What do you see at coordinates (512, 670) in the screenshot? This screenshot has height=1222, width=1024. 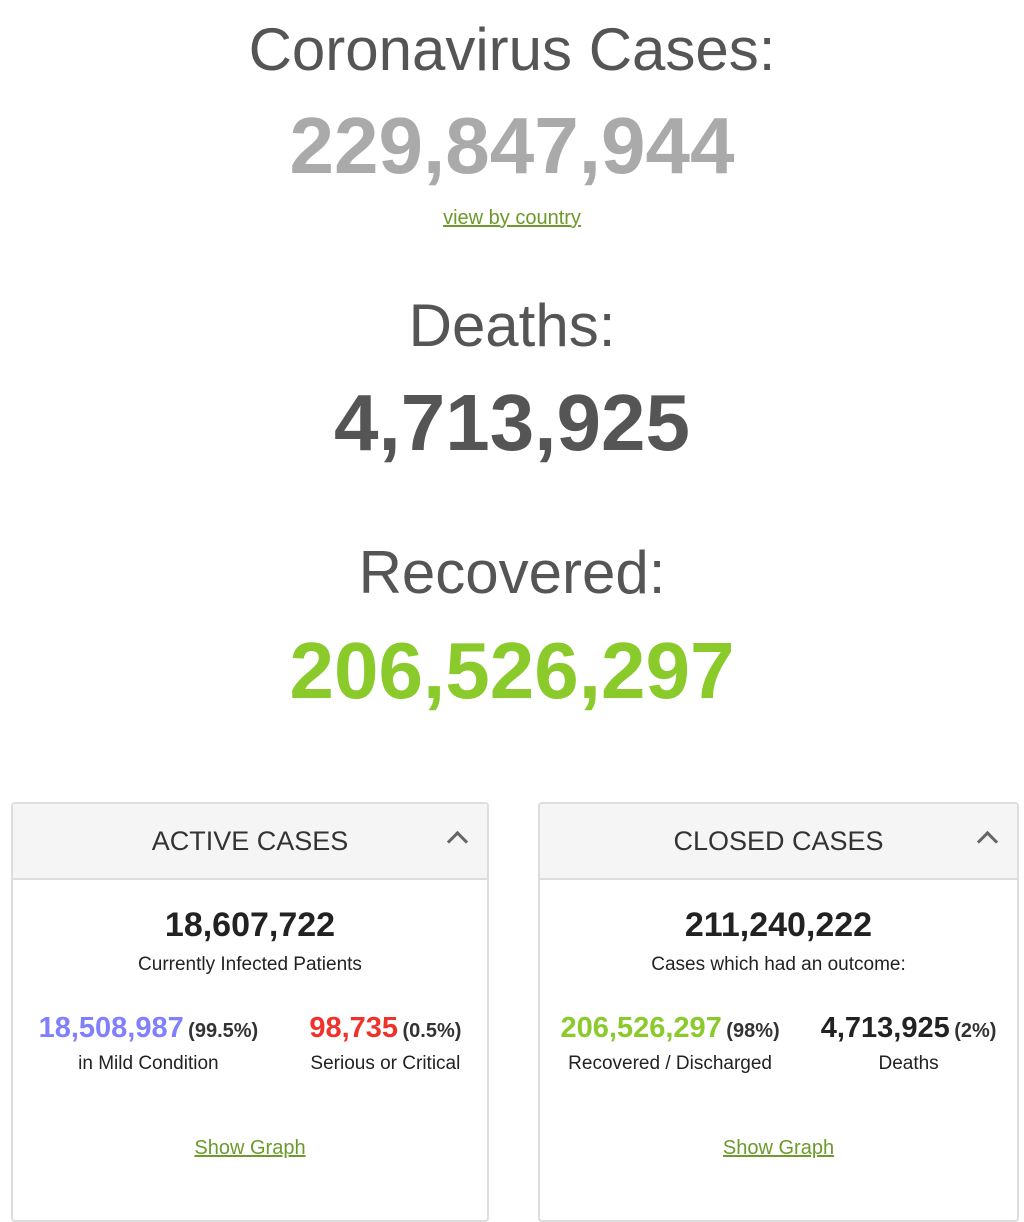 I see `recovered-value: 206,526,297` at bounding box center [512, 670].